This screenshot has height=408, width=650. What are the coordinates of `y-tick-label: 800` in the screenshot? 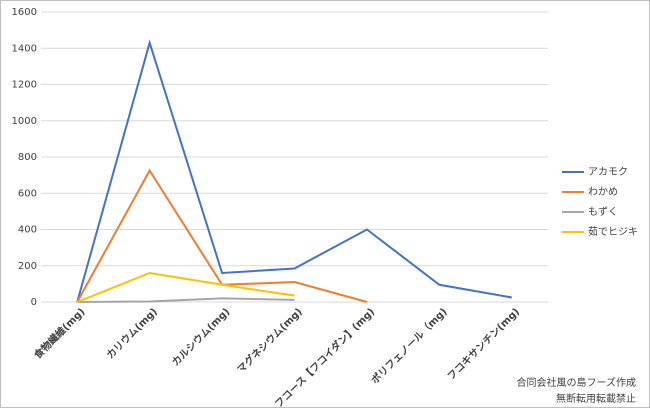 It's located at (27, 157).